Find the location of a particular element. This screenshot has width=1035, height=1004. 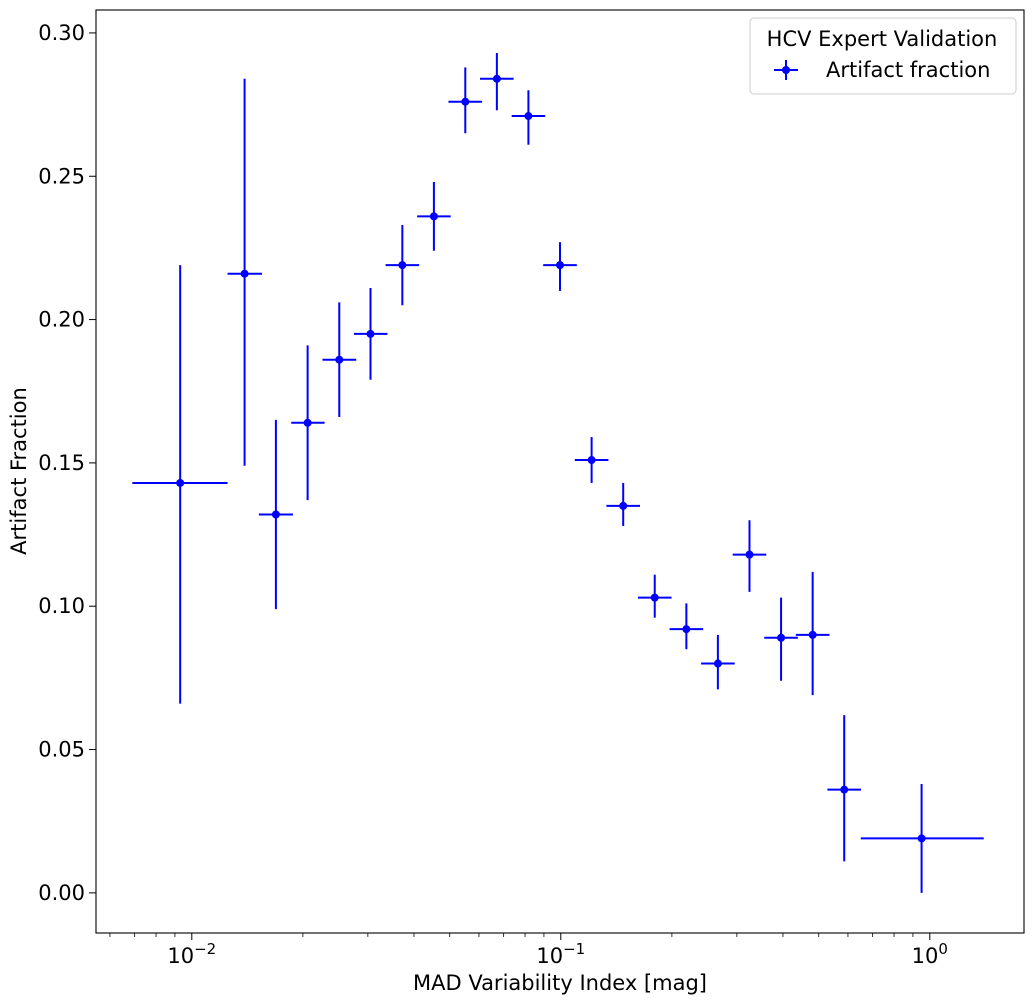

y-tick-label: 0.30 is located at coordinates (61, 33).